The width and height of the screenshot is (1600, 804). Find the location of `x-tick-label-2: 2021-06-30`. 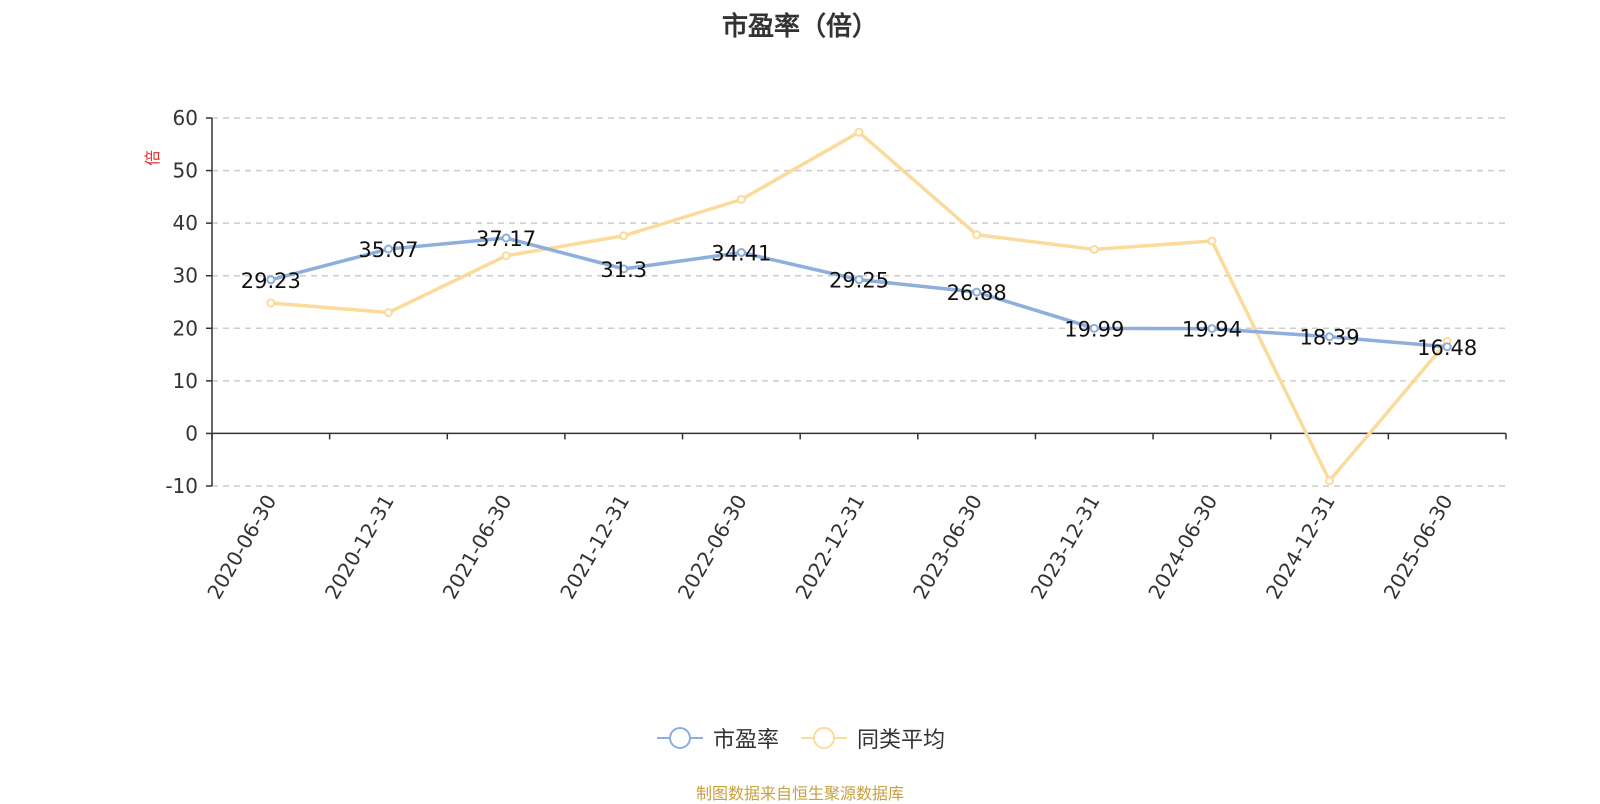

x-tick-label-2: 2021-06-30 is located at coordinates (477, 547).